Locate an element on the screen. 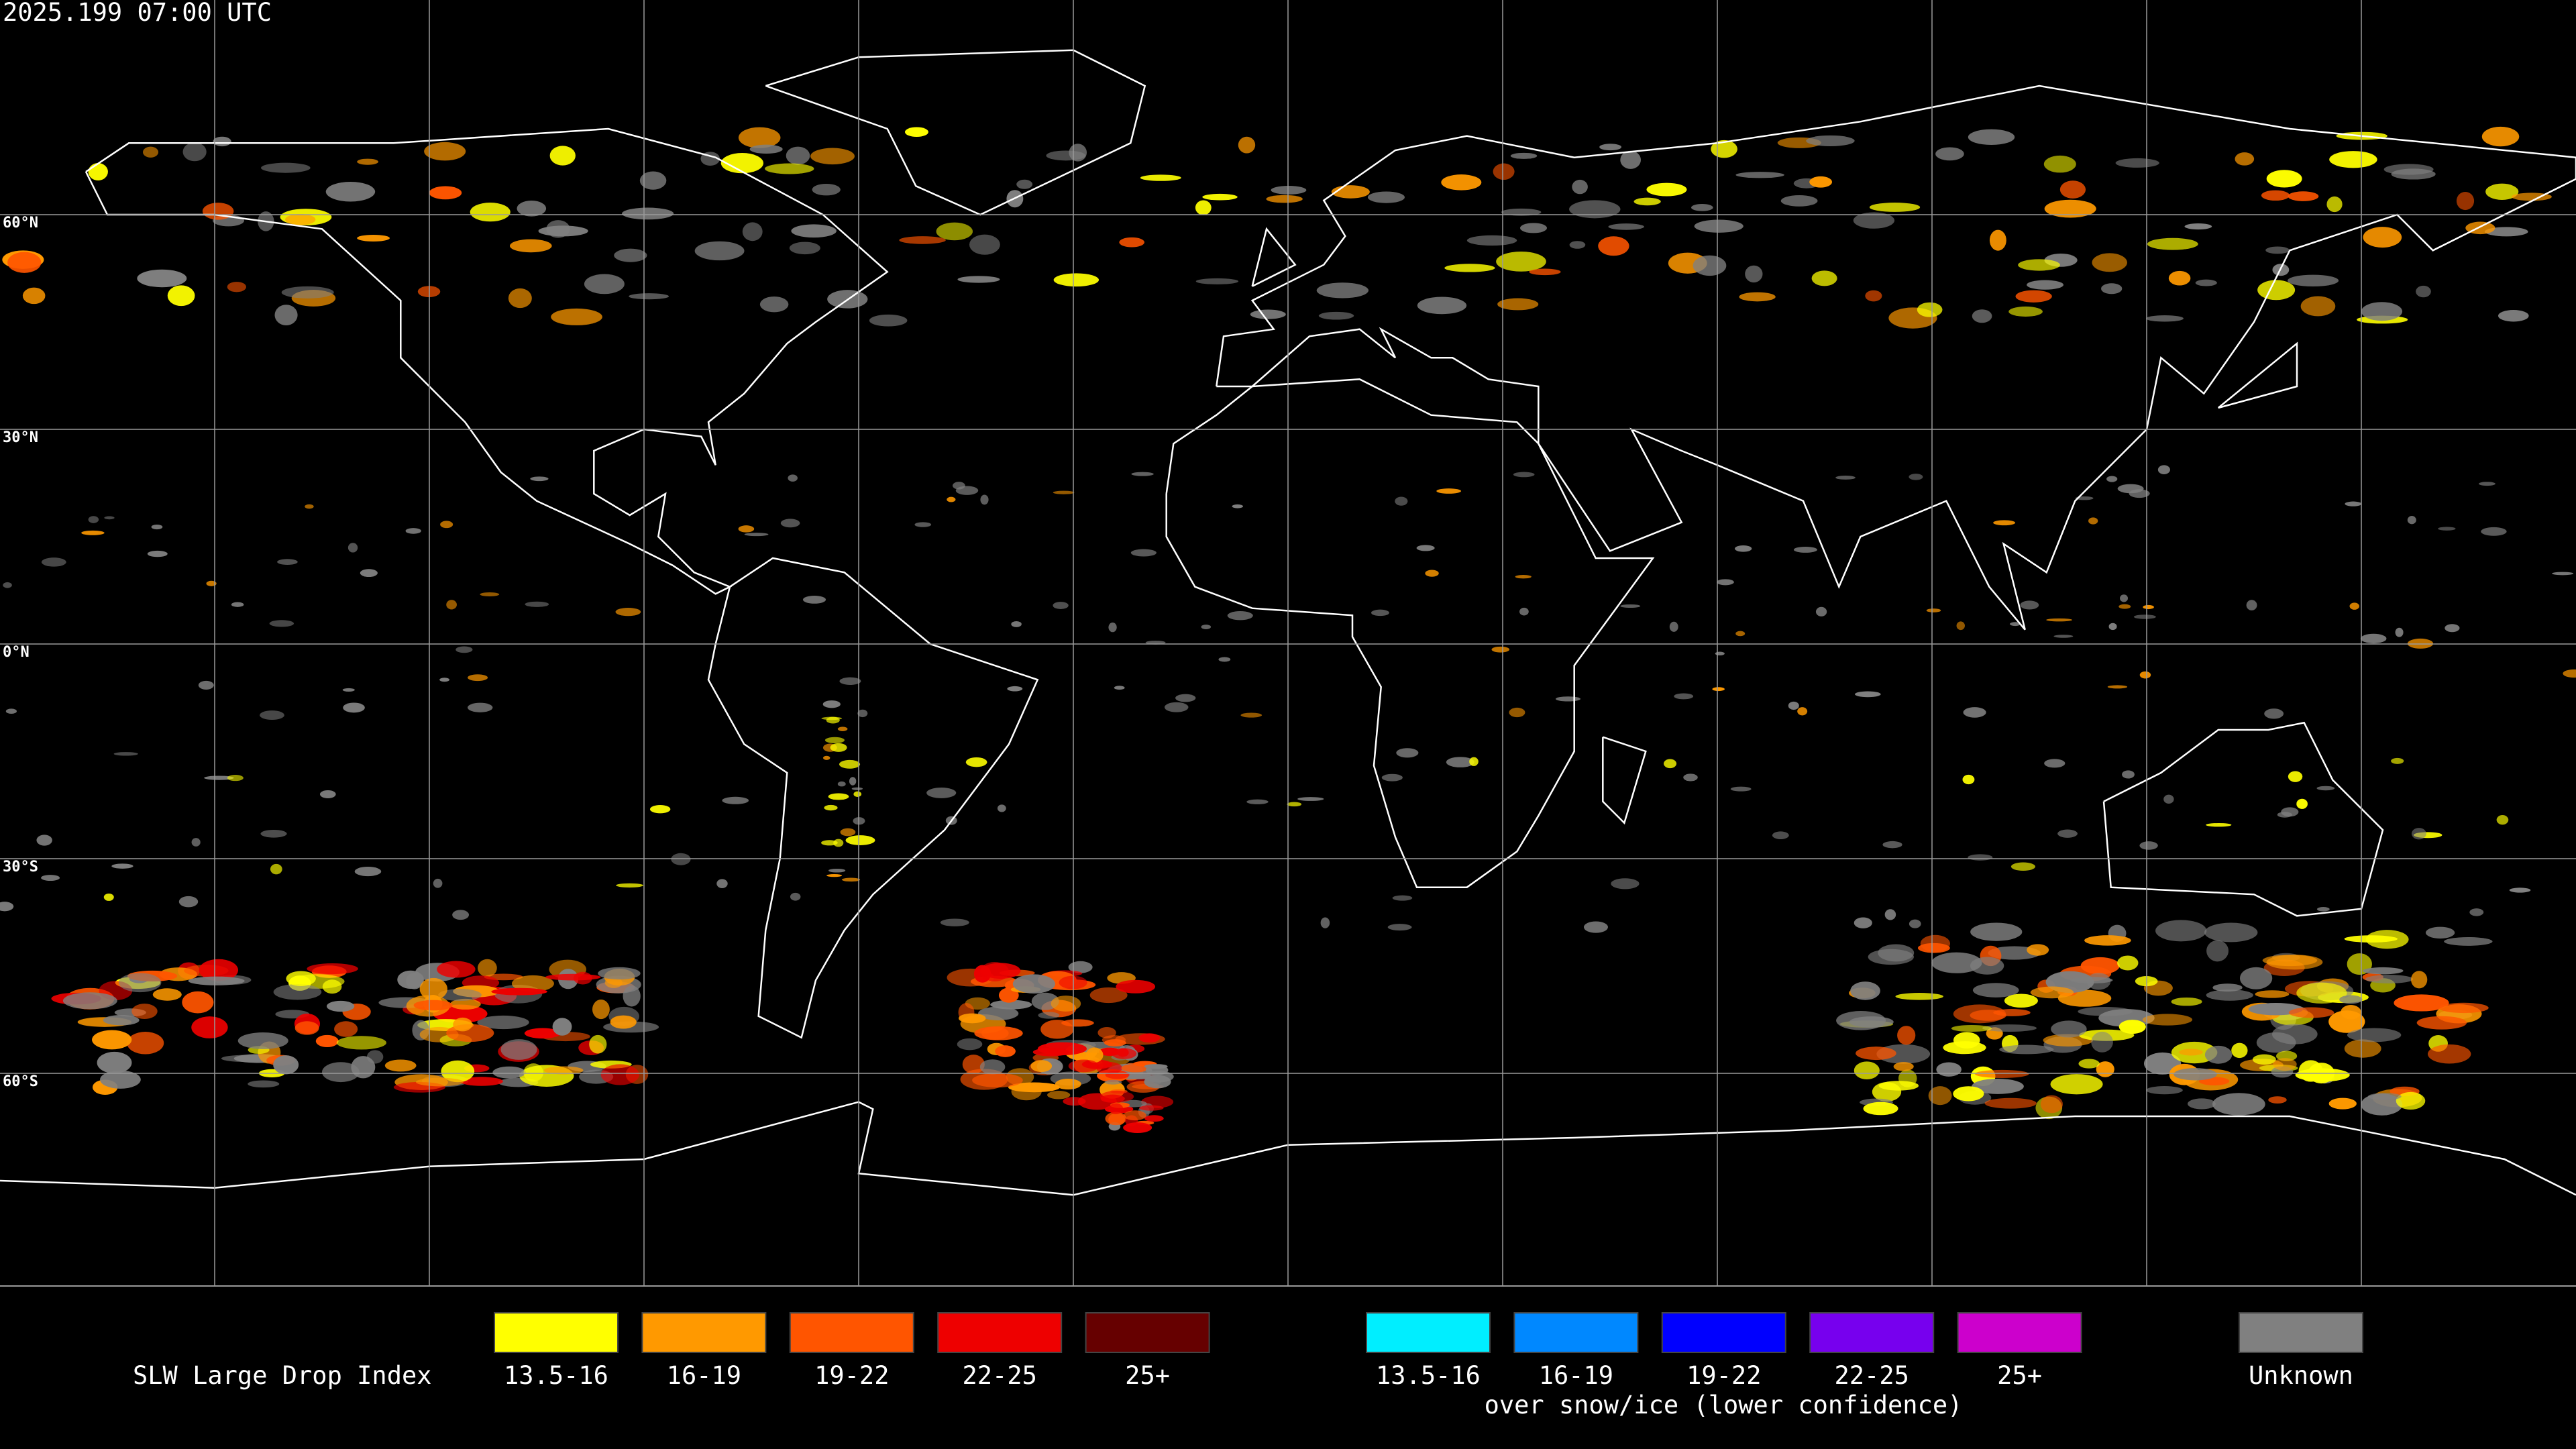 Image resolution: width=2576 pixels, height=1449 pixels. legend-title: SLW Large Drop Index is located at coordinates (282, 1375).